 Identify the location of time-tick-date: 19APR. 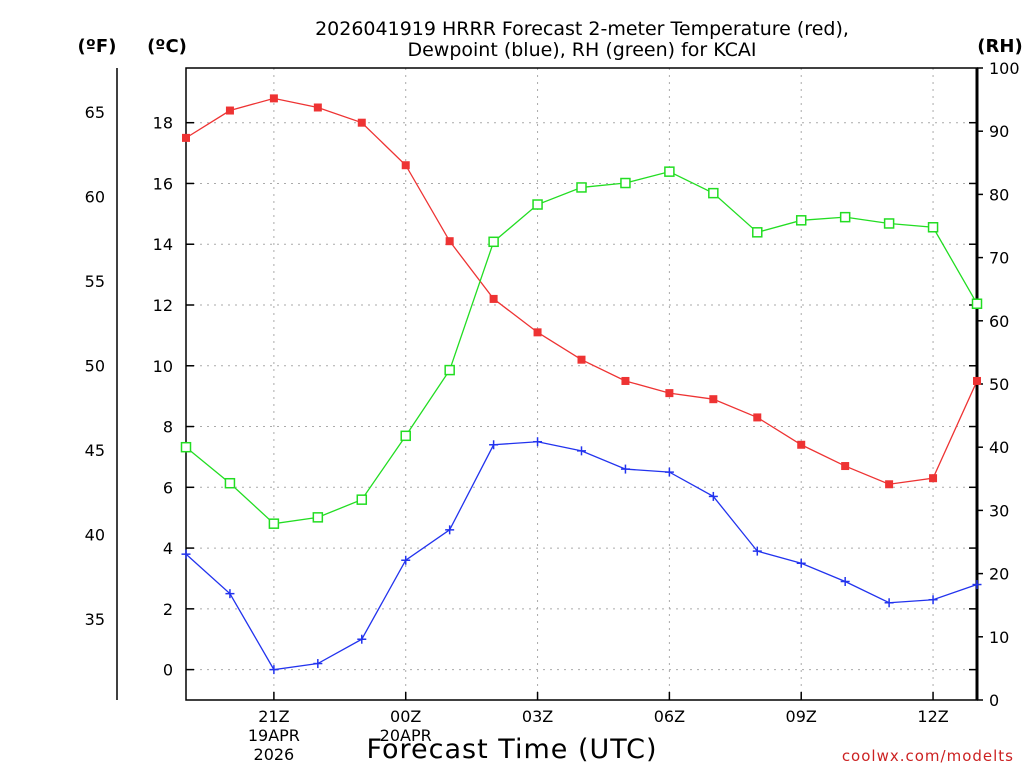
(274, 735).